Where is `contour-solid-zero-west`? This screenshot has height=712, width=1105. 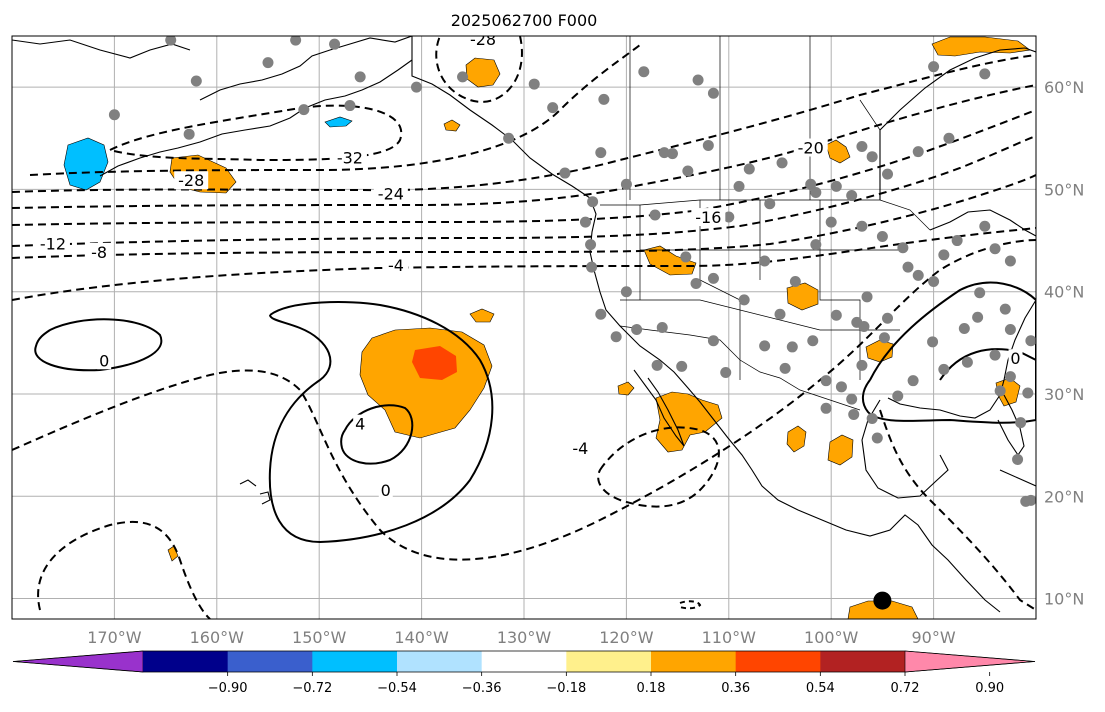 contour-solid-zero-west is located at coordinates (98, 345).